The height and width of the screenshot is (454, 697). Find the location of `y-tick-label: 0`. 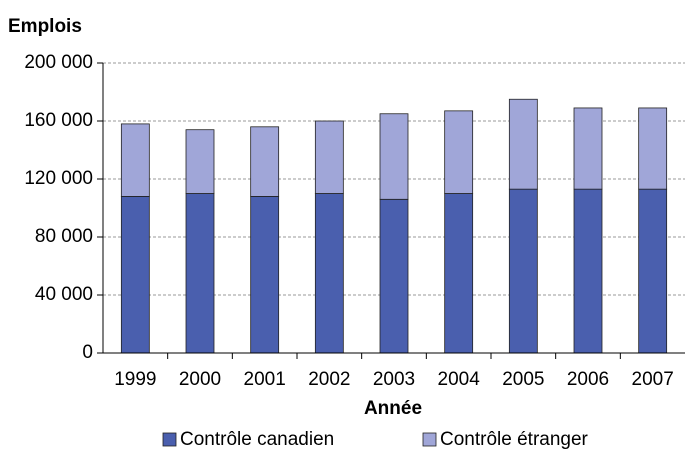

y-tick-label: 0 is located at coordinates (87, 352).